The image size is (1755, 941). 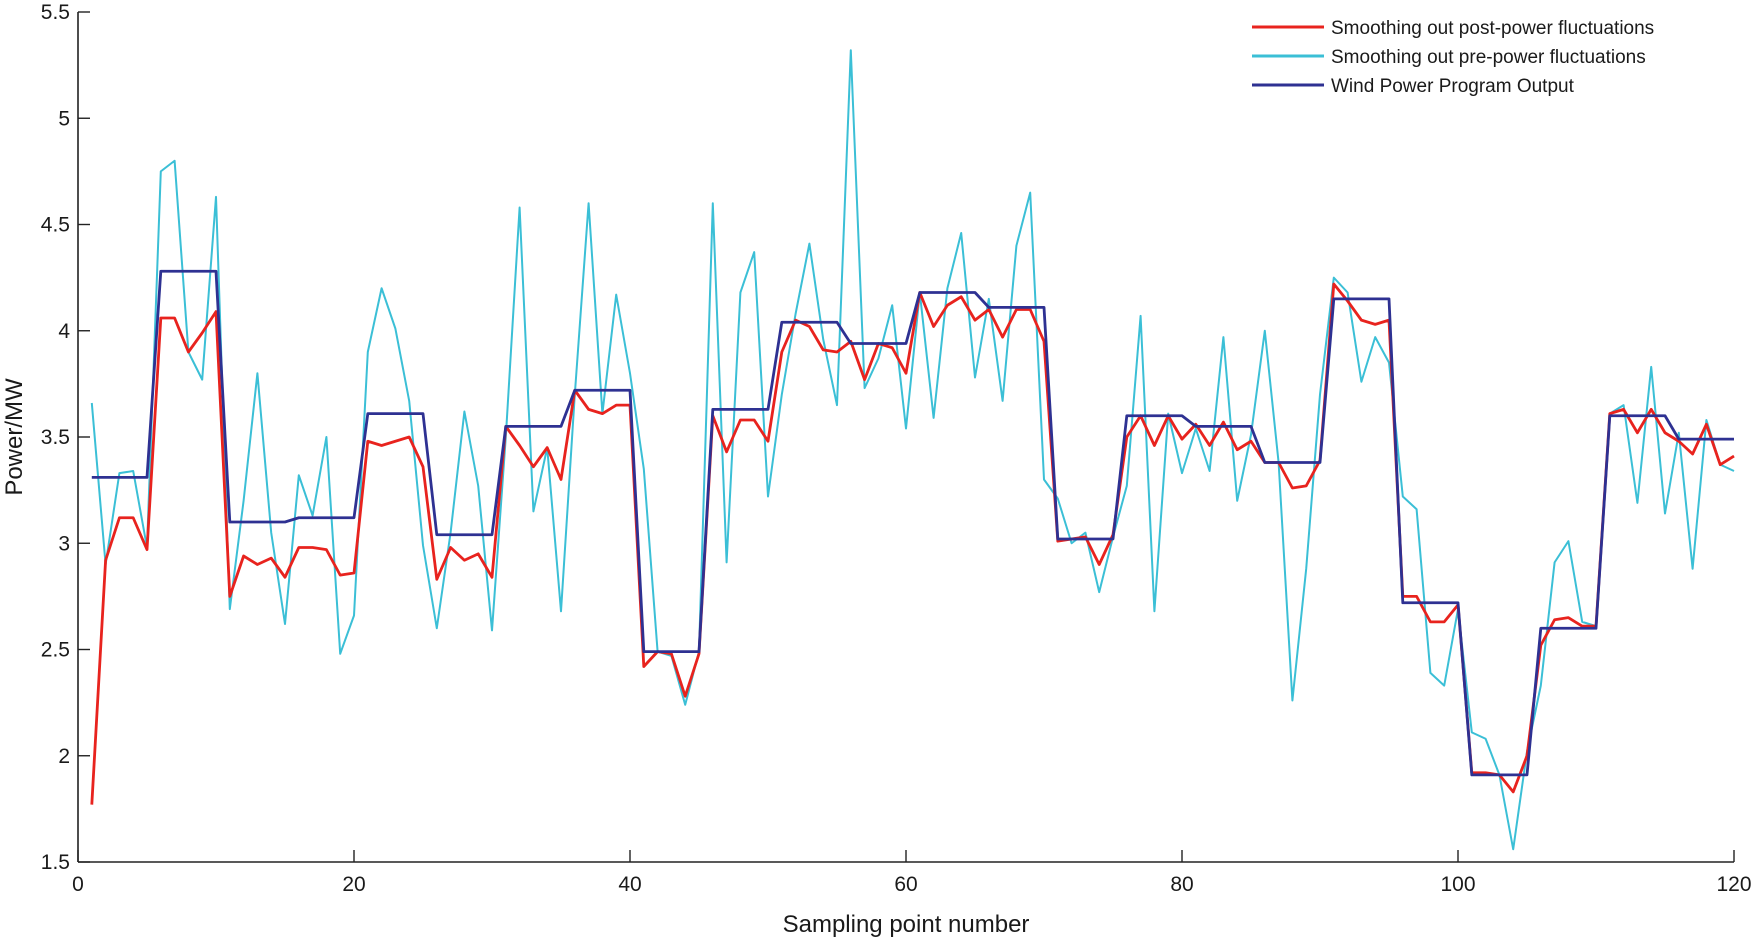 What do you see at coordinates (64, 118) in the screenshot?
I see `y-tick-label: 5` at bounding box center [64, 118].